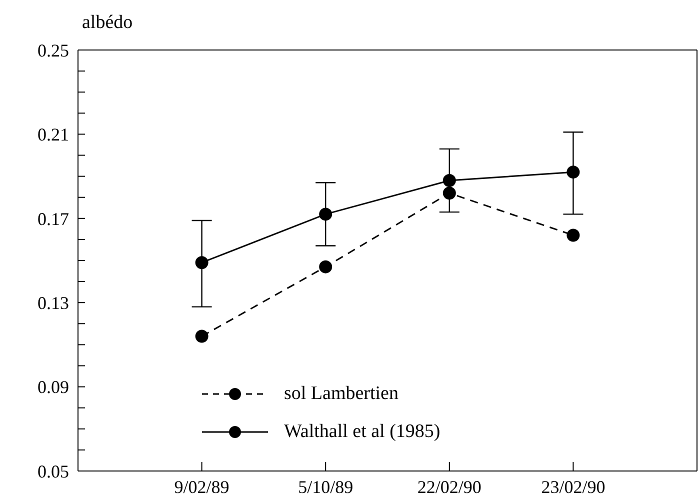 This screenshot has height=499, width=700. What do you see at coordinates (53, 134) in the screenshot?
I see `y-tick-label: 0.21` at bounding box center [53, 134].